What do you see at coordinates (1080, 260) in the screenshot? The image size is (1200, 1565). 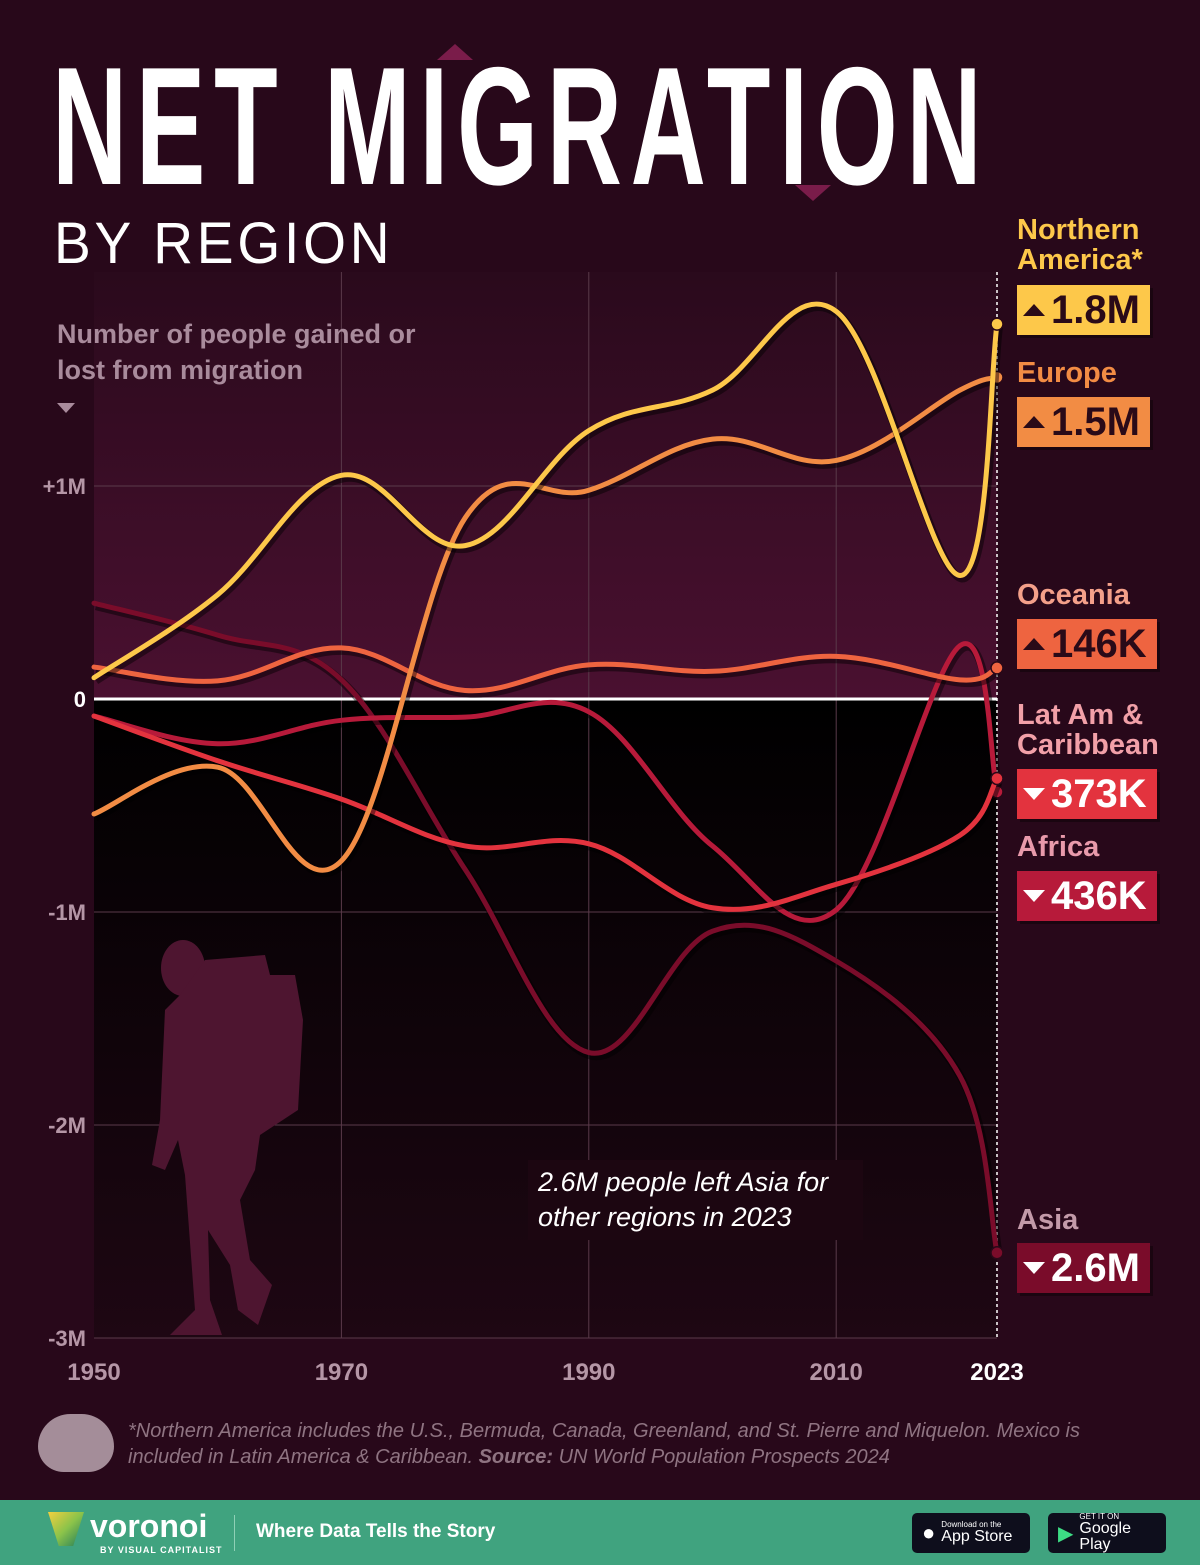 I see `series-label-line2: America*` at bounding box center [1080, 260].